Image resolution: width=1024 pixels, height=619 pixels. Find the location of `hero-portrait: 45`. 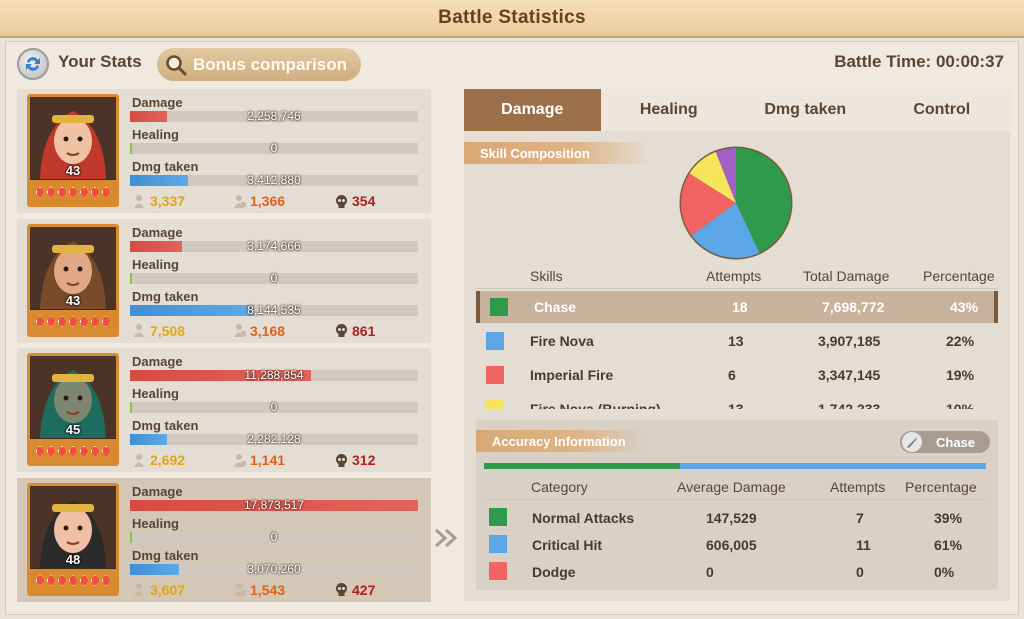

hero-portrait: 45 is located at coordinates (73, 409).